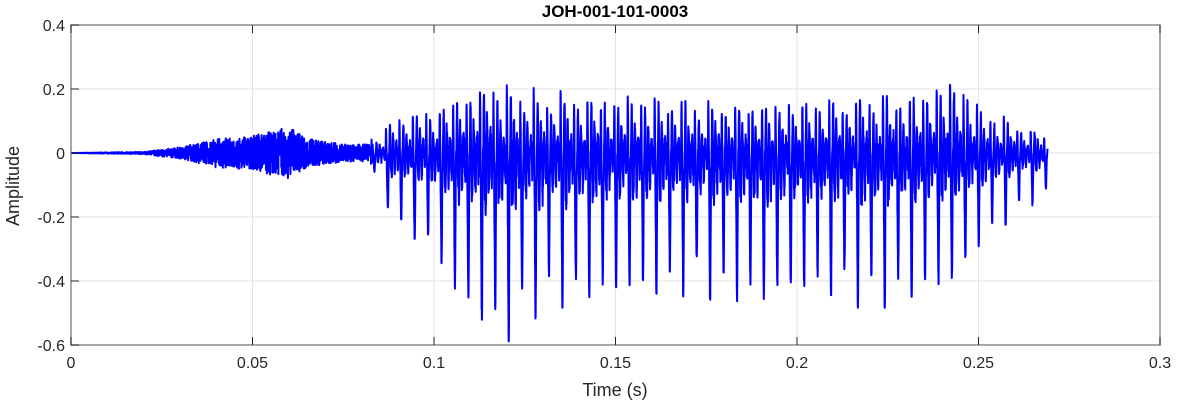 The width and height of the screenshot is (1177, 404). What do you see at coordinates (60, 154) in the screenshot?
I see `y-tick-label: 0` at bounding box center [60, 154].